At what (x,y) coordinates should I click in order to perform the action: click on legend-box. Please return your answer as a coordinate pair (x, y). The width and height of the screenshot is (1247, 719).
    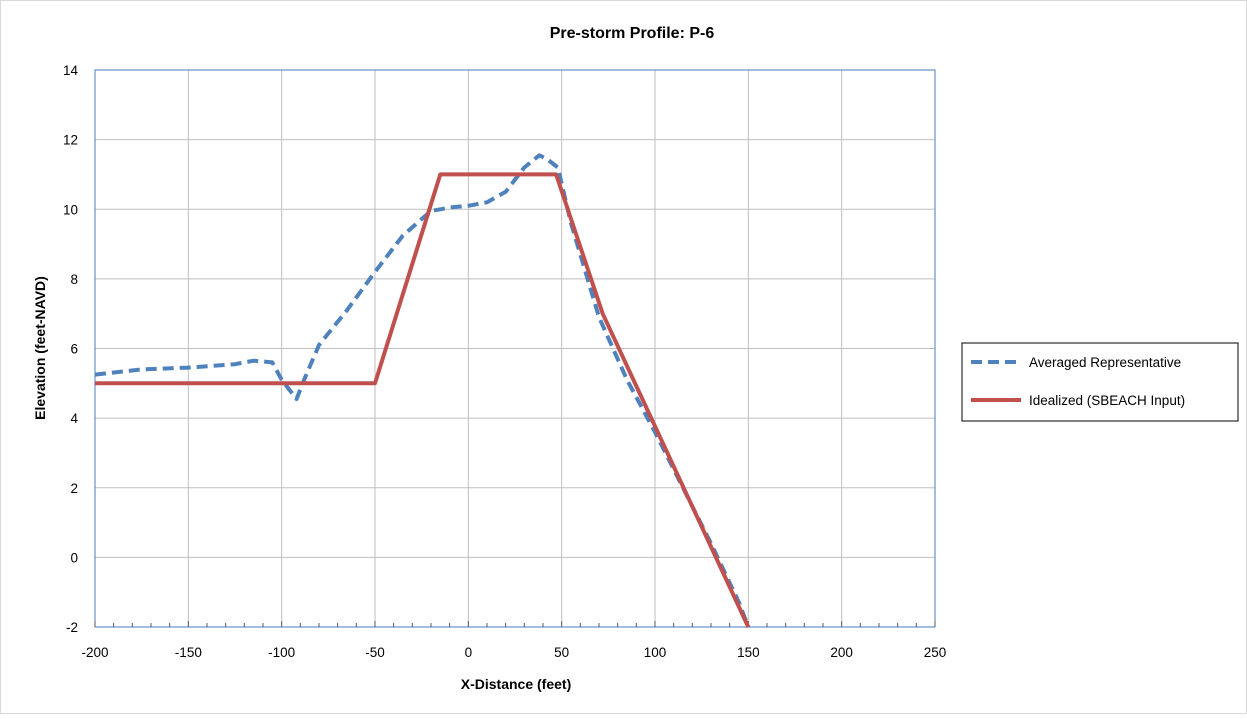
    Looking at the image, I should click on (1100, 382).